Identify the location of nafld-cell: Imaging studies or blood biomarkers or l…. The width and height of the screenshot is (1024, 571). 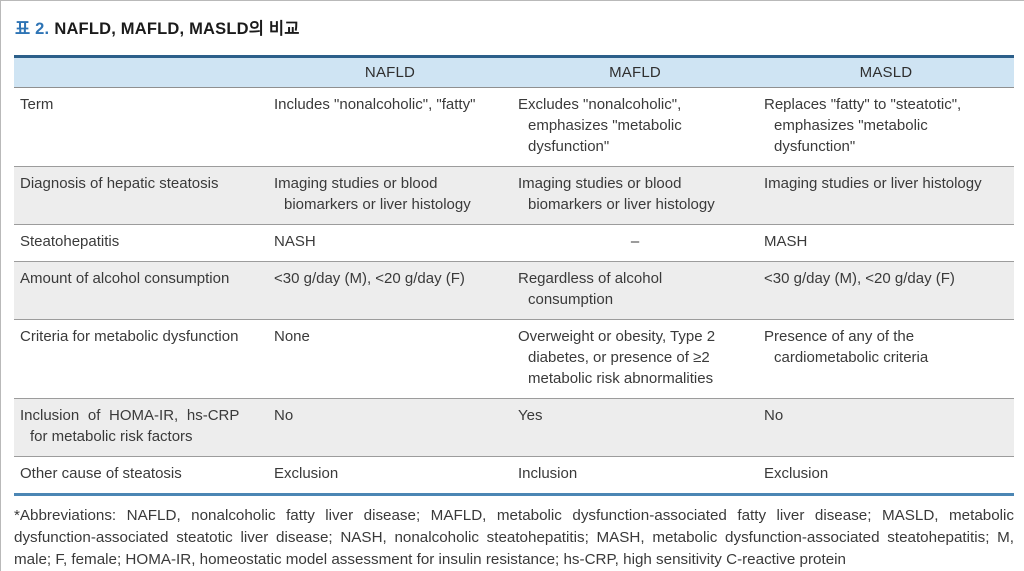
(372, 194).